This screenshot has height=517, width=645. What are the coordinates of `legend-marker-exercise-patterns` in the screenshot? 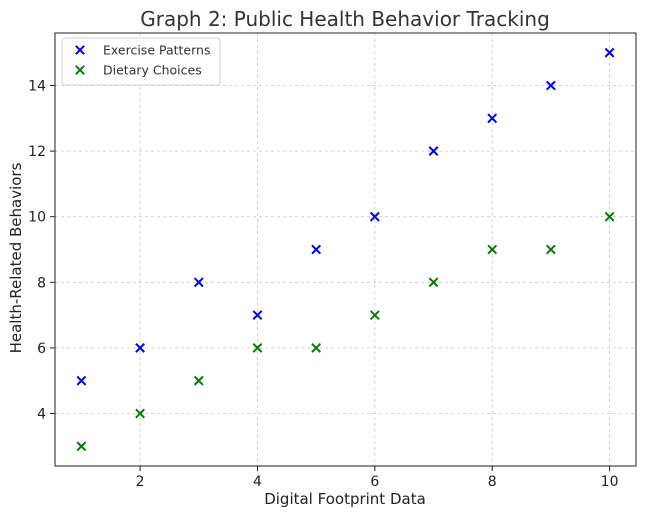 It's located at (80, 50).